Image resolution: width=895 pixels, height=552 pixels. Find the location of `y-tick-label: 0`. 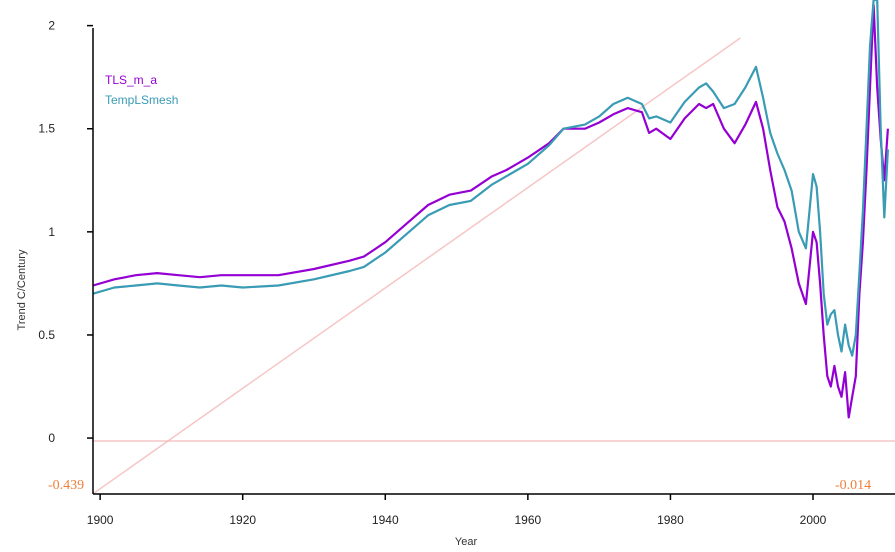

y-tick-label: 0 is located at coordinates (51, 438).